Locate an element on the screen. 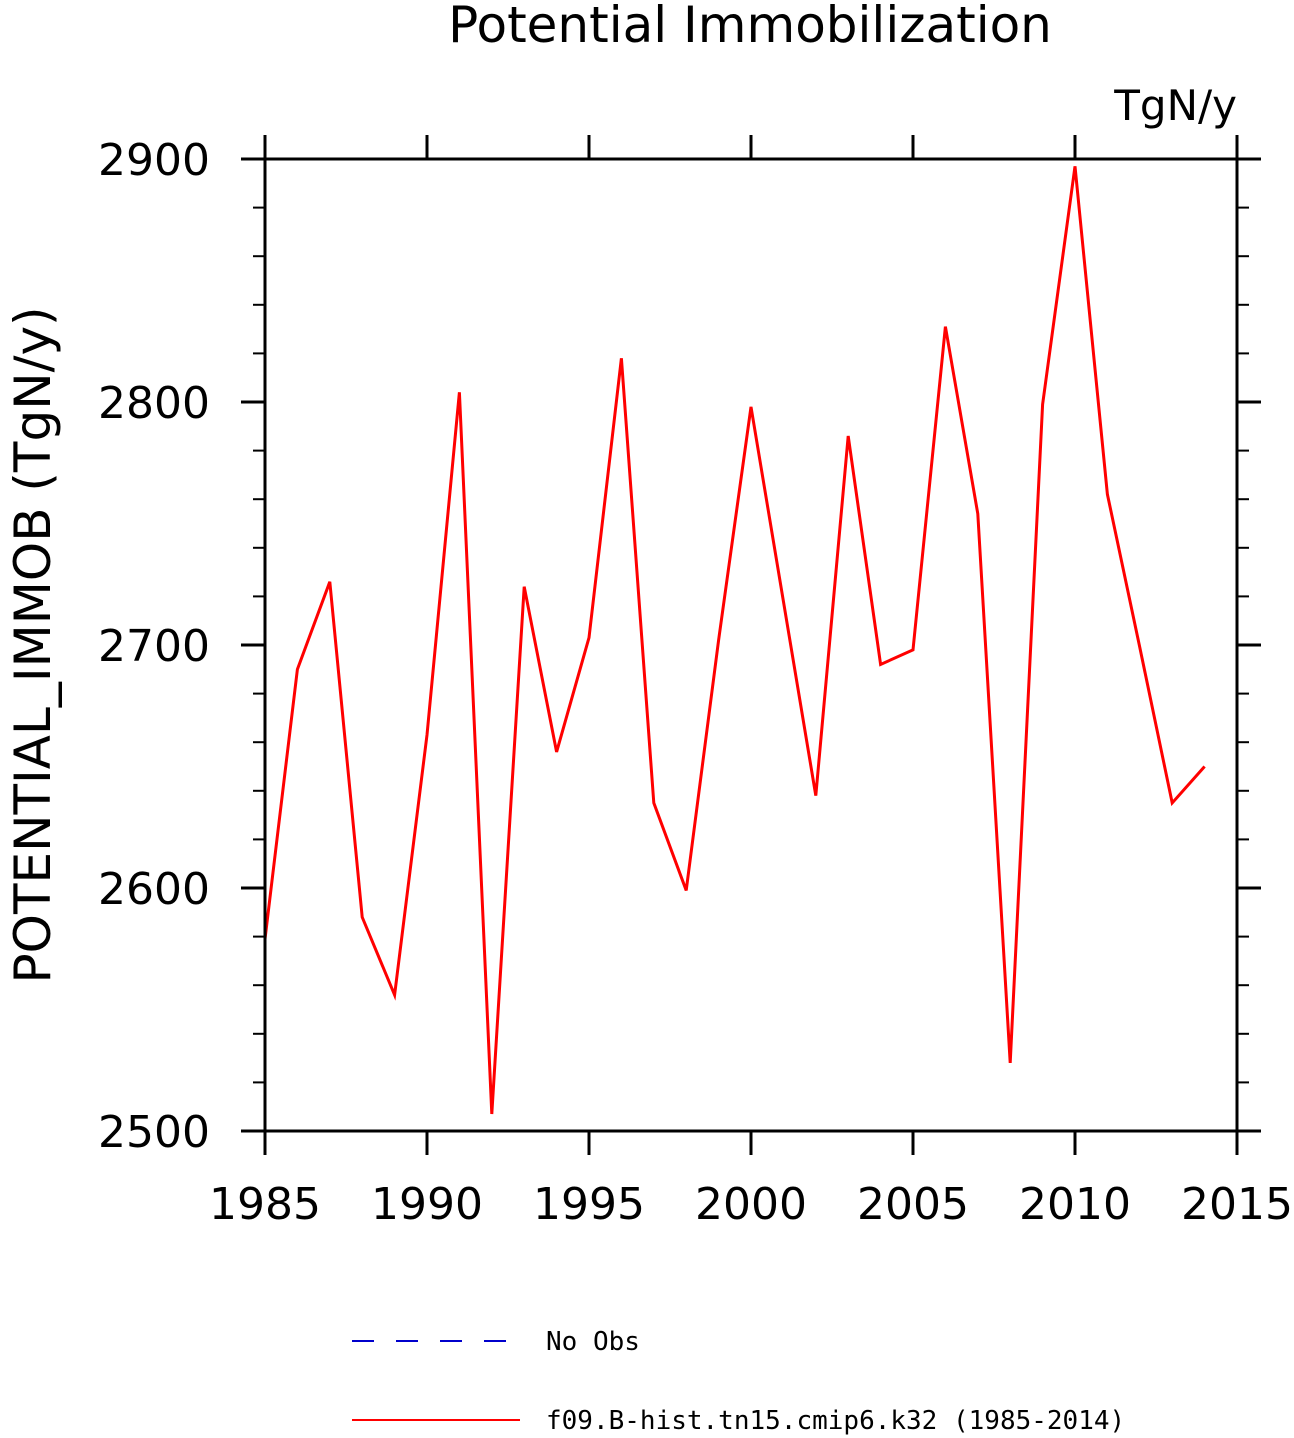 The image size is (1294, 1438). y-tick-label: 2700 is located at coordinates (154, 646).